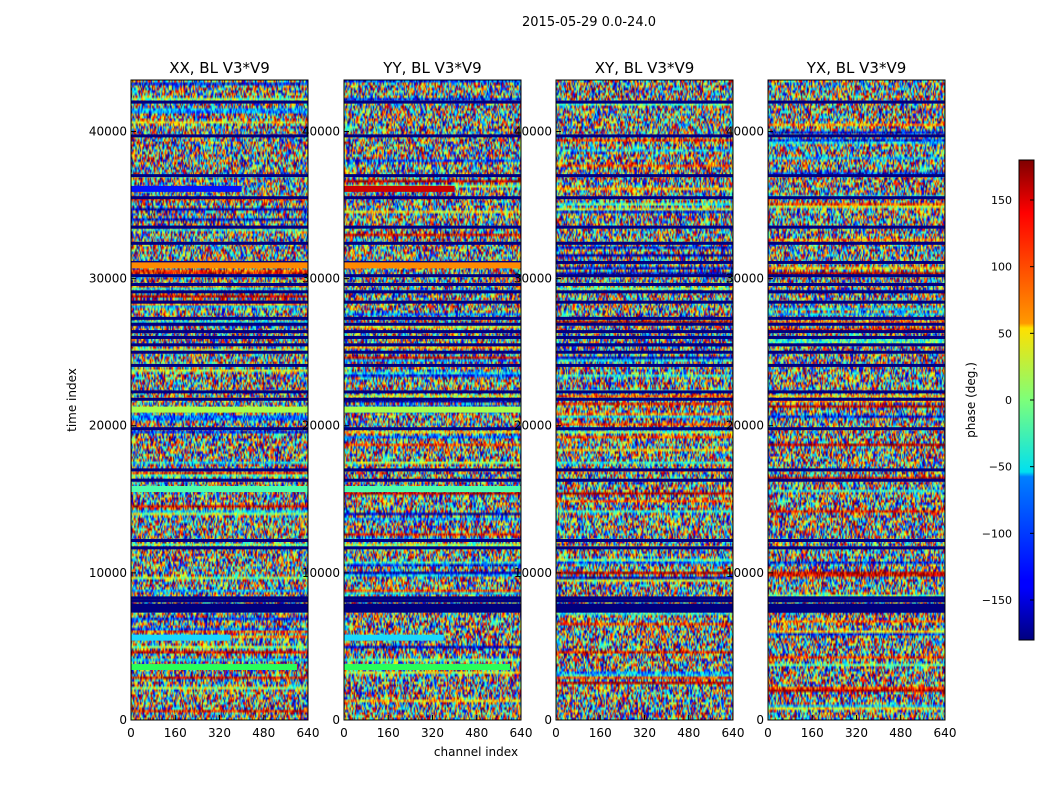 This screenshot has width=1050, height=800. What do you see at coordinates (1001, 267) in the screenshot?
I see `colorbar-tick-label: 100` at bounding box center [1001, 267].